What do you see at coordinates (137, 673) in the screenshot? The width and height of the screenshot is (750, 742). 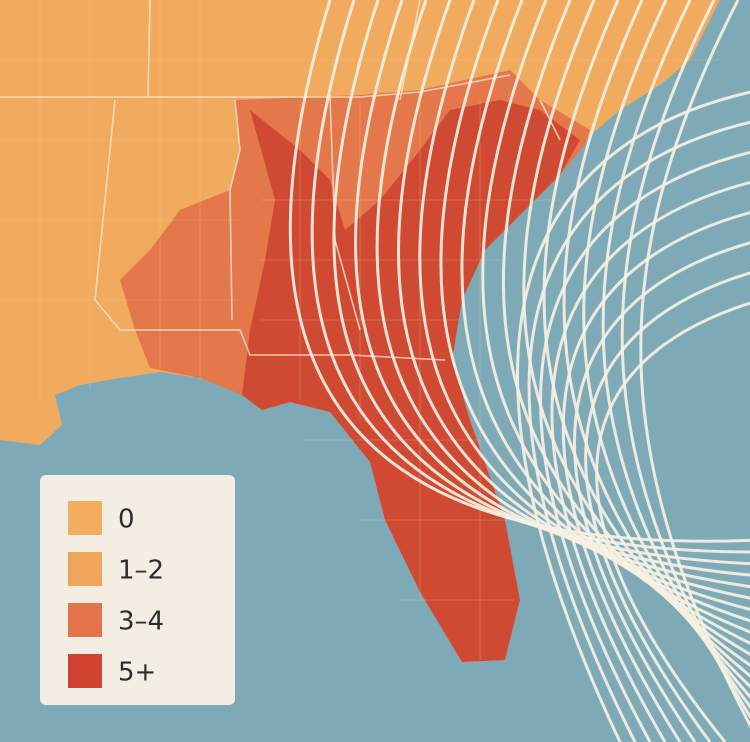 I see `legend-label: 5+` at bounding box center [137, 673].